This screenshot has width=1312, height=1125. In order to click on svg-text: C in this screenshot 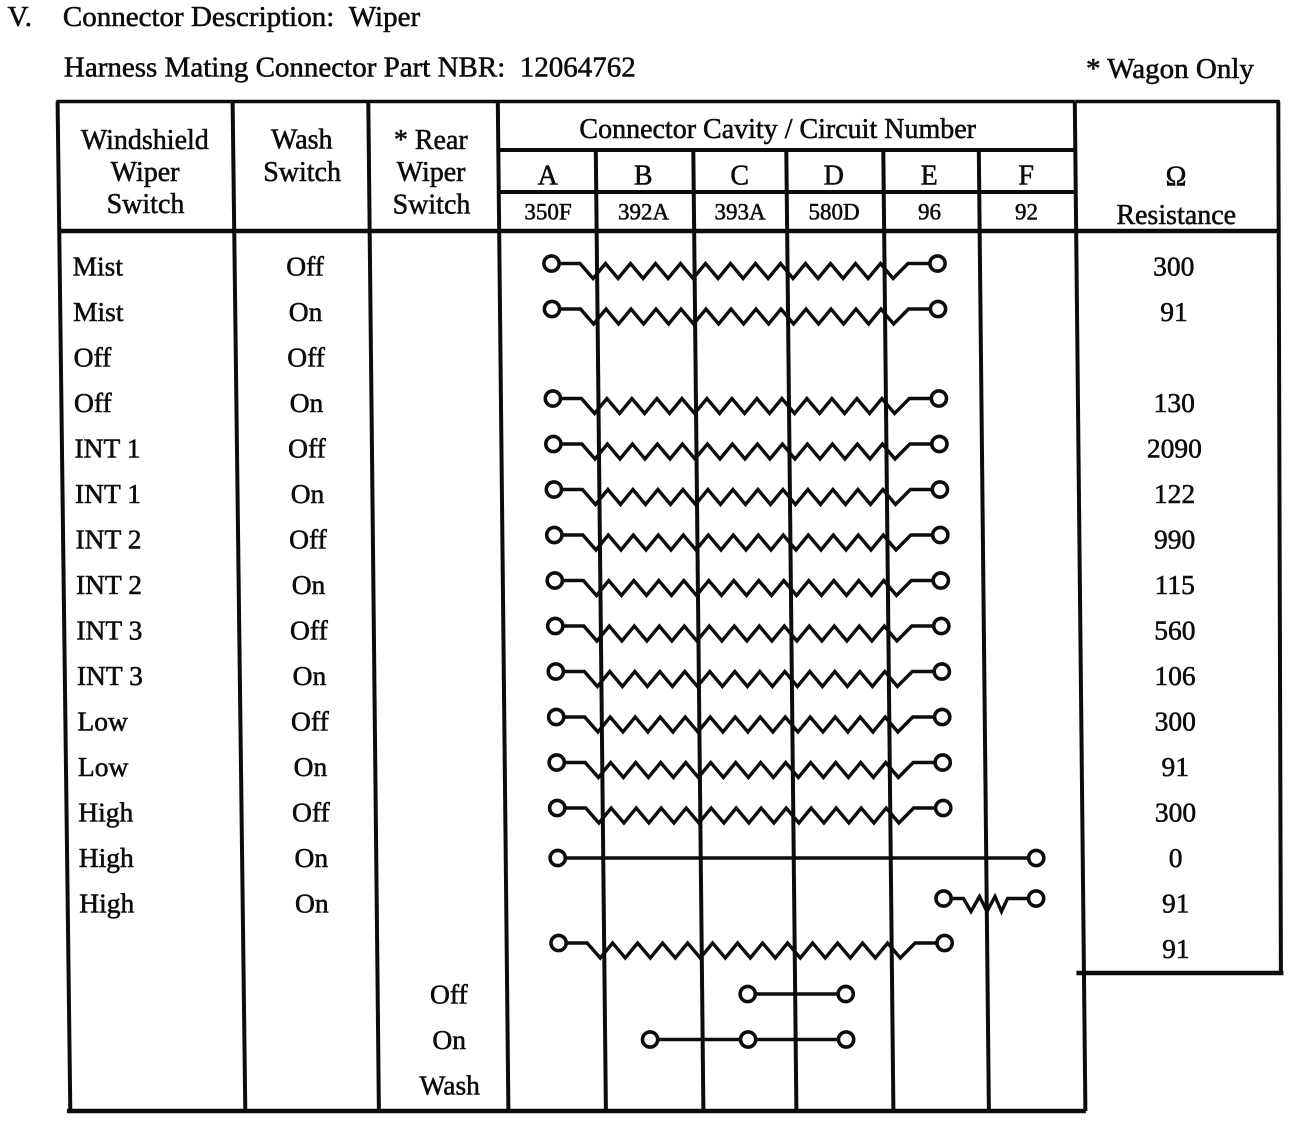, I will do `click(739, 176)`.